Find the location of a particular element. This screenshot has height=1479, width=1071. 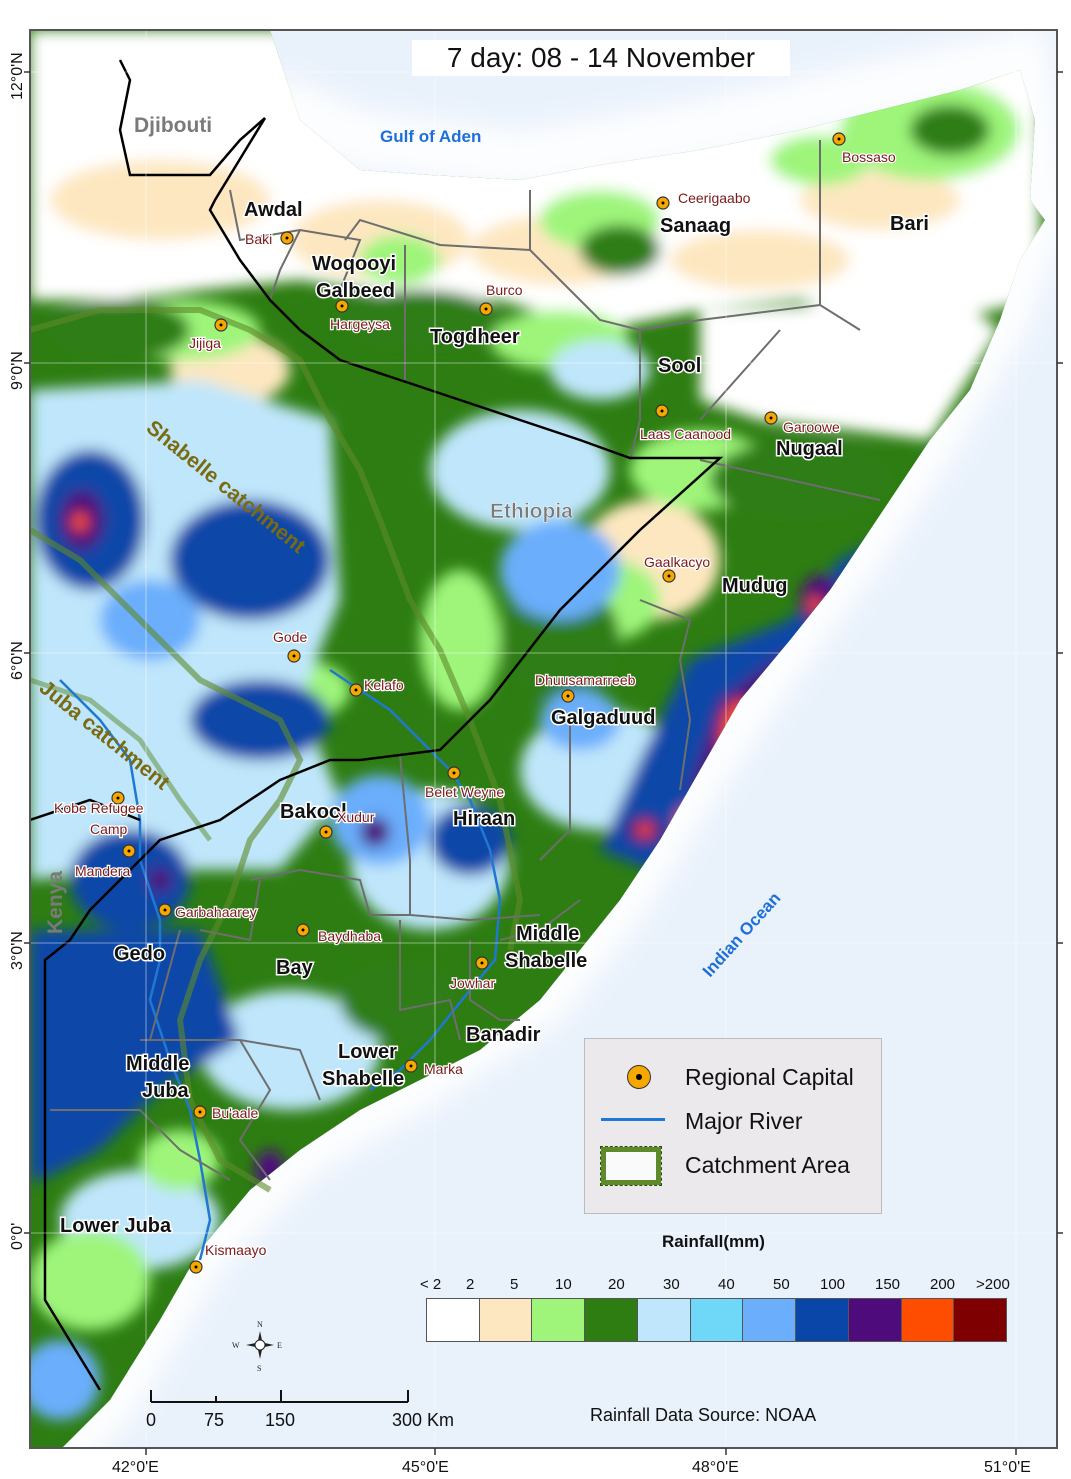

scale-label: 75 is located at coordinates (214, 1420).